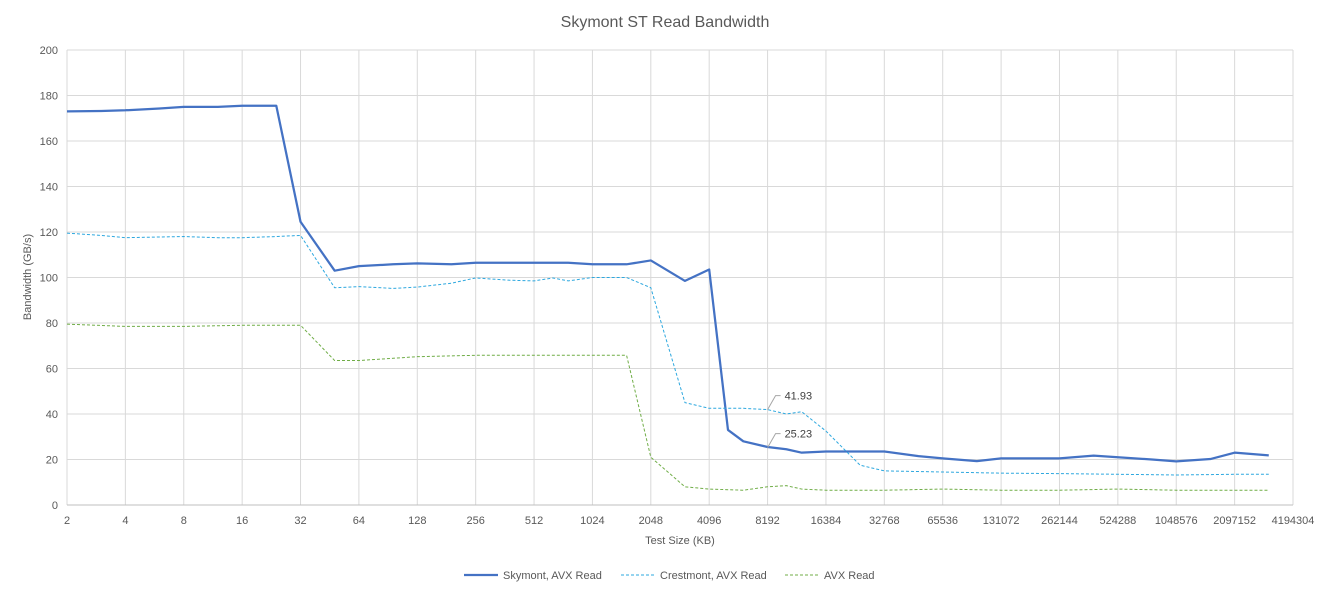 The width and height of the screenshot is (1330, 595). I want to click on y-tick-label: 100, so click(49, 279).